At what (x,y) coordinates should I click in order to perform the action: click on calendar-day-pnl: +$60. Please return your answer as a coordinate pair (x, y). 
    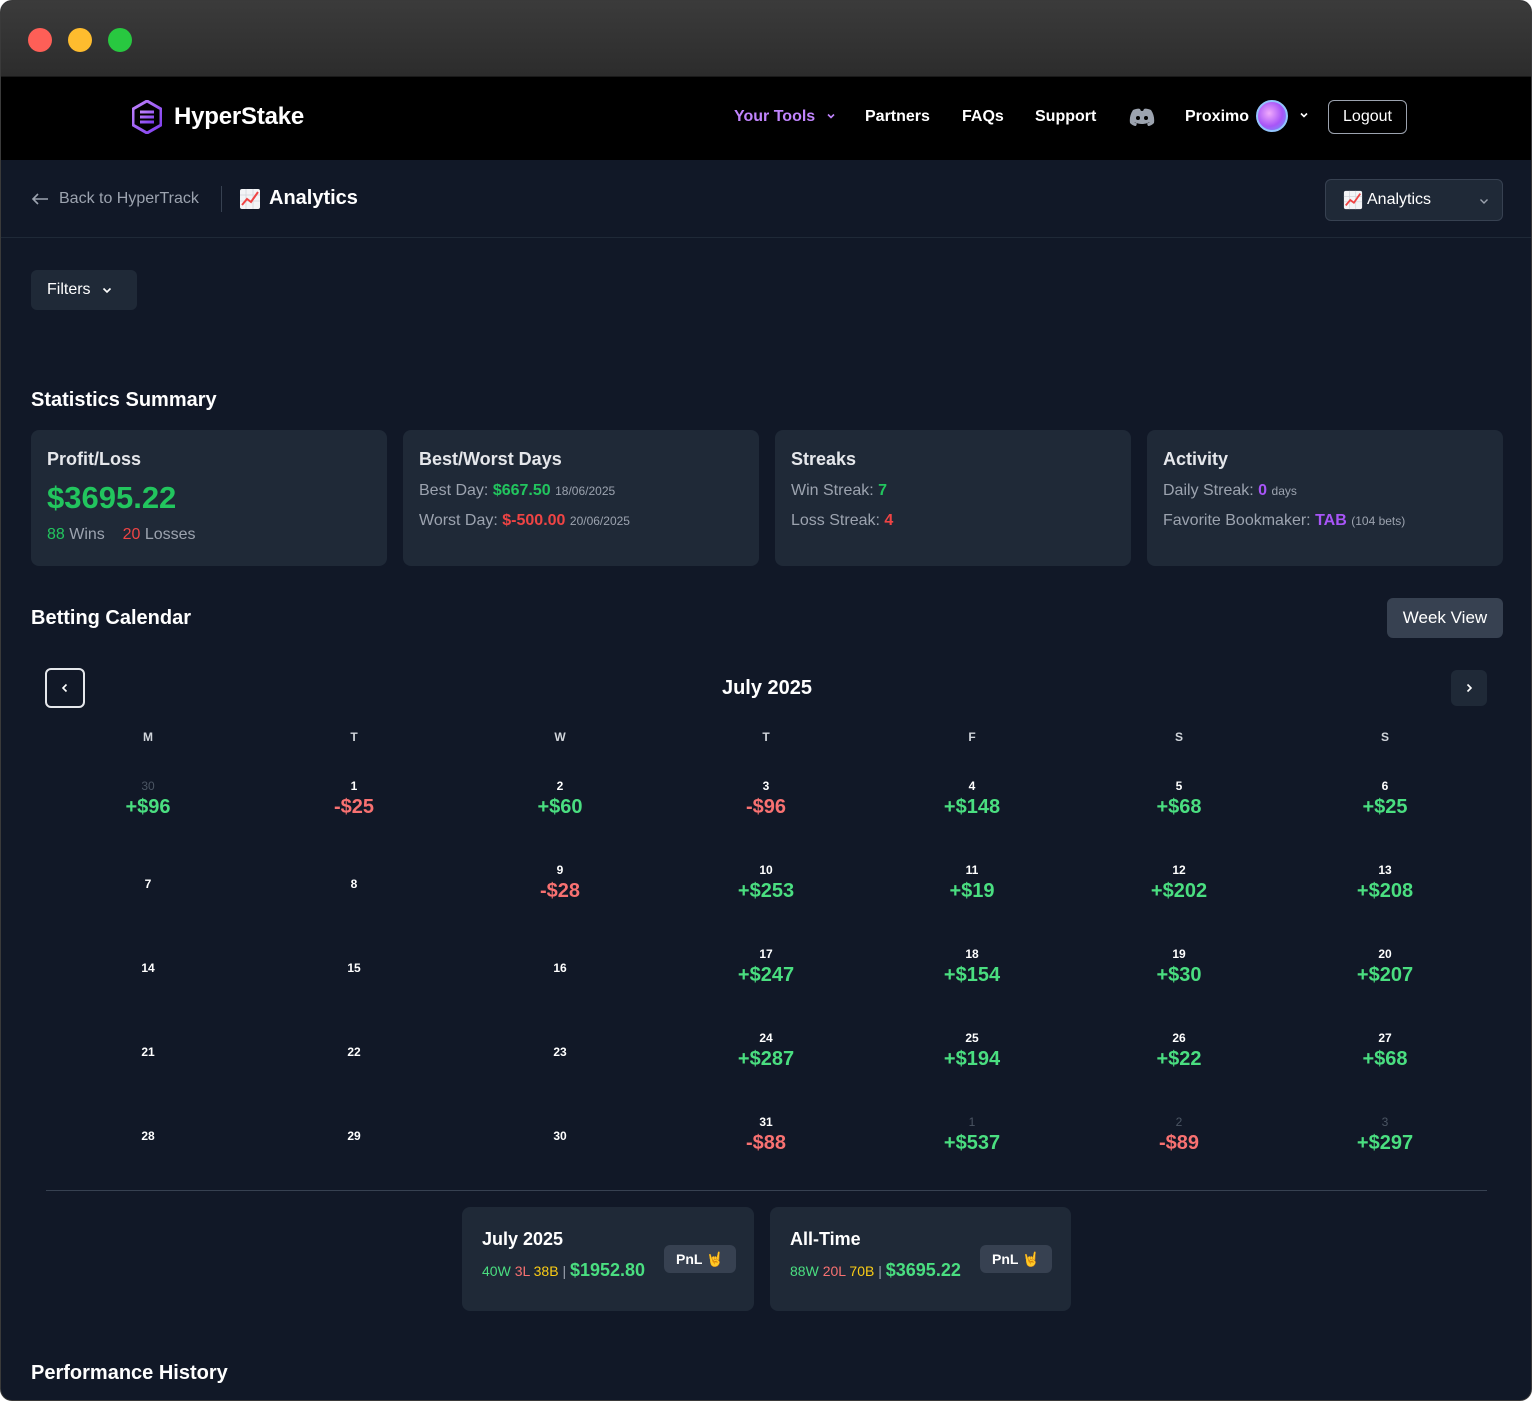
    Looking at the image, I should click on (560, 807).